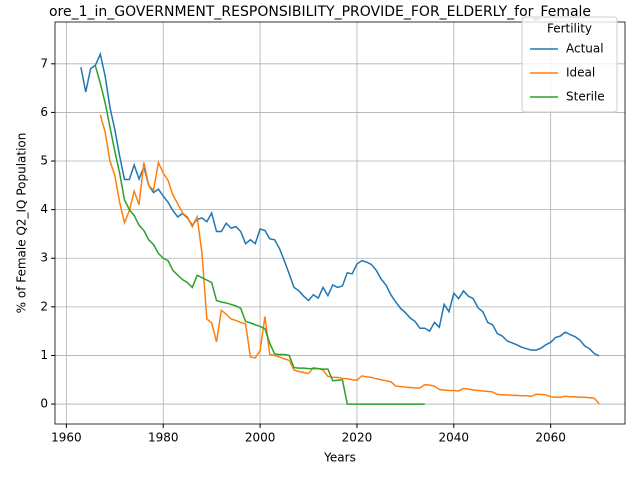 The image size is (640, 480). Describe the element at coordinates (44, 161) in the screenshot. I see `y-tick-label: 5` at that location.